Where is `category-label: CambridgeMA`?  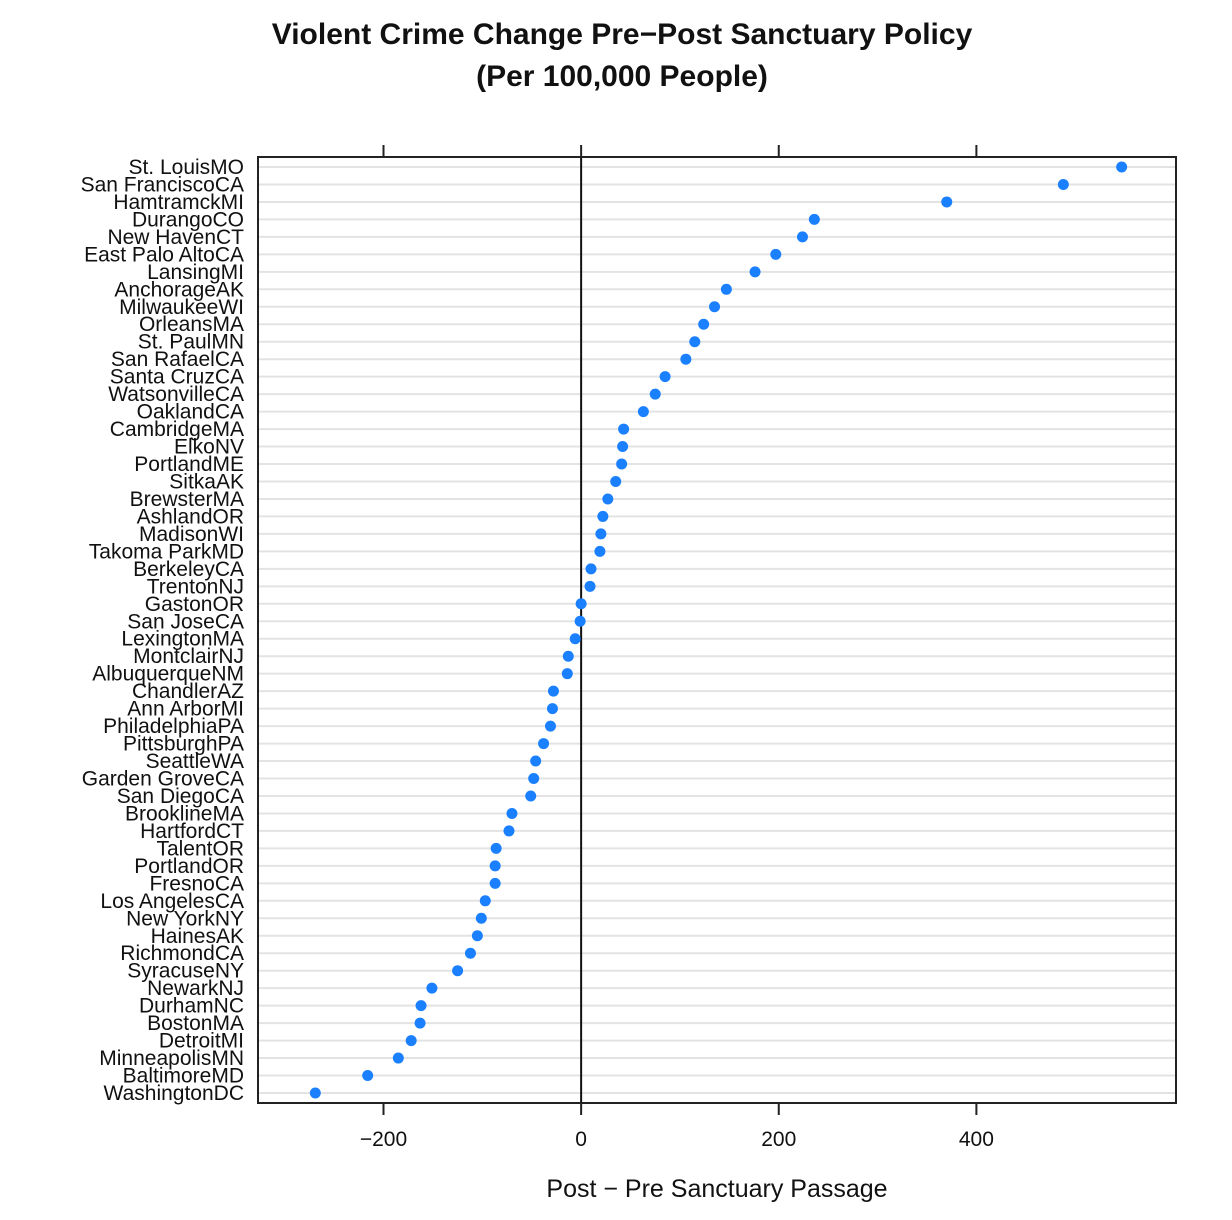
category-label: CambridgeMA is located at coordinates (177, 429).